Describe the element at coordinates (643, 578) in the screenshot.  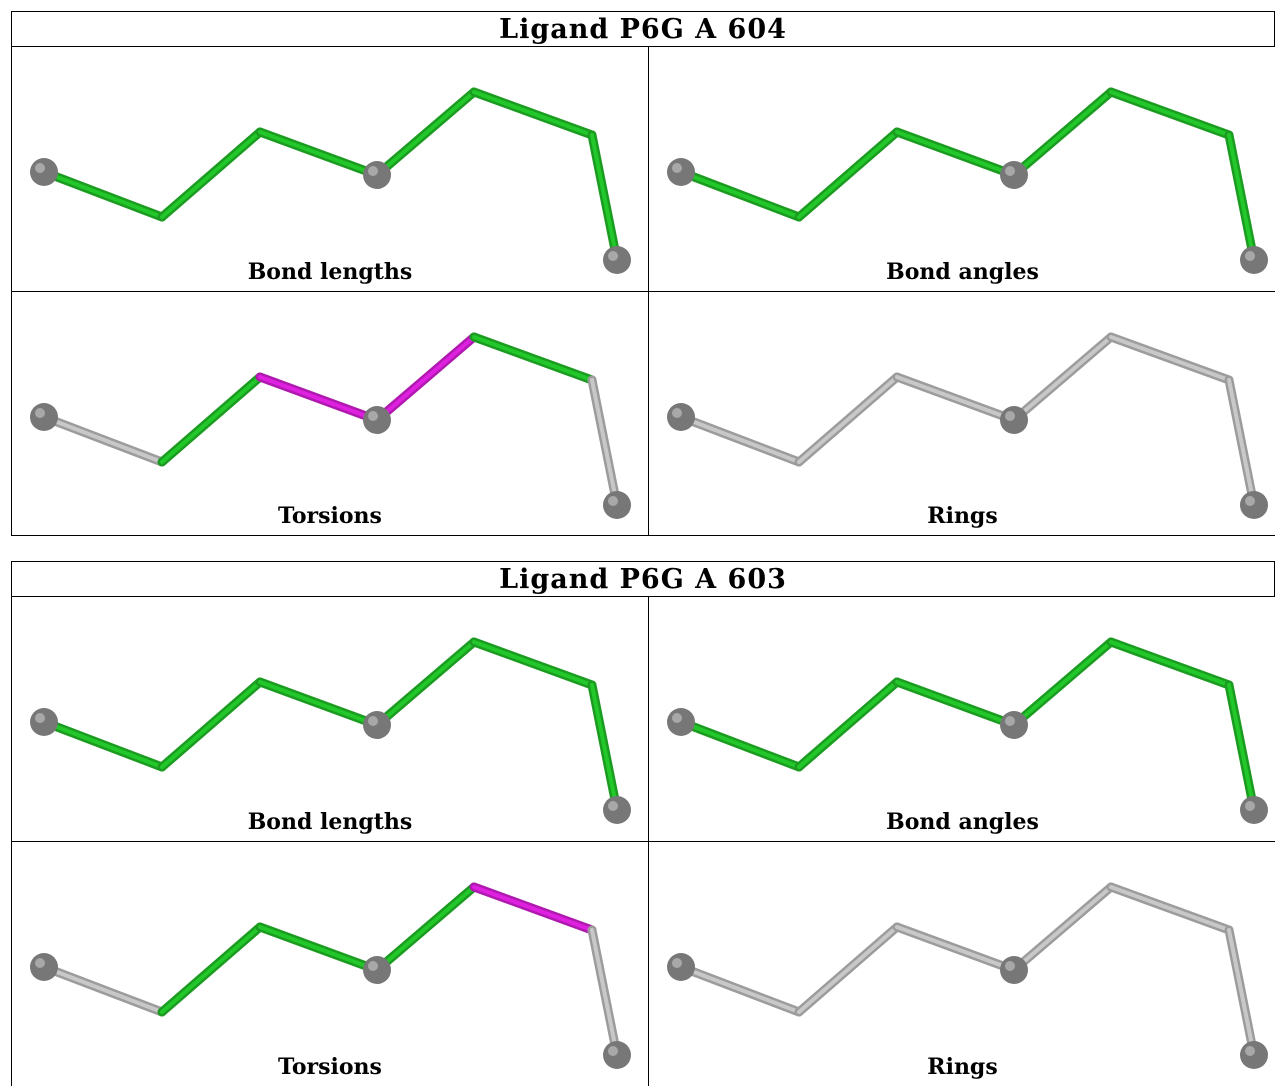
I see `ligand-title: Ligand P6G A 603` at that location.